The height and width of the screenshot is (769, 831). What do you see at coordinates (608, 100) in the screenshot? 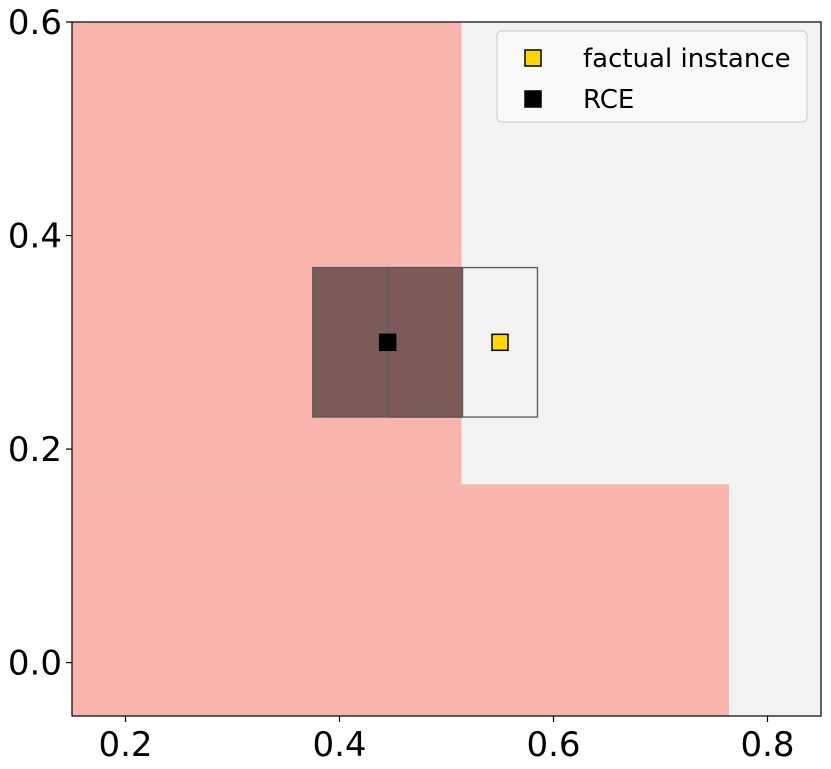
I see `legend-label: RCE` at bounding box center [608, 100].